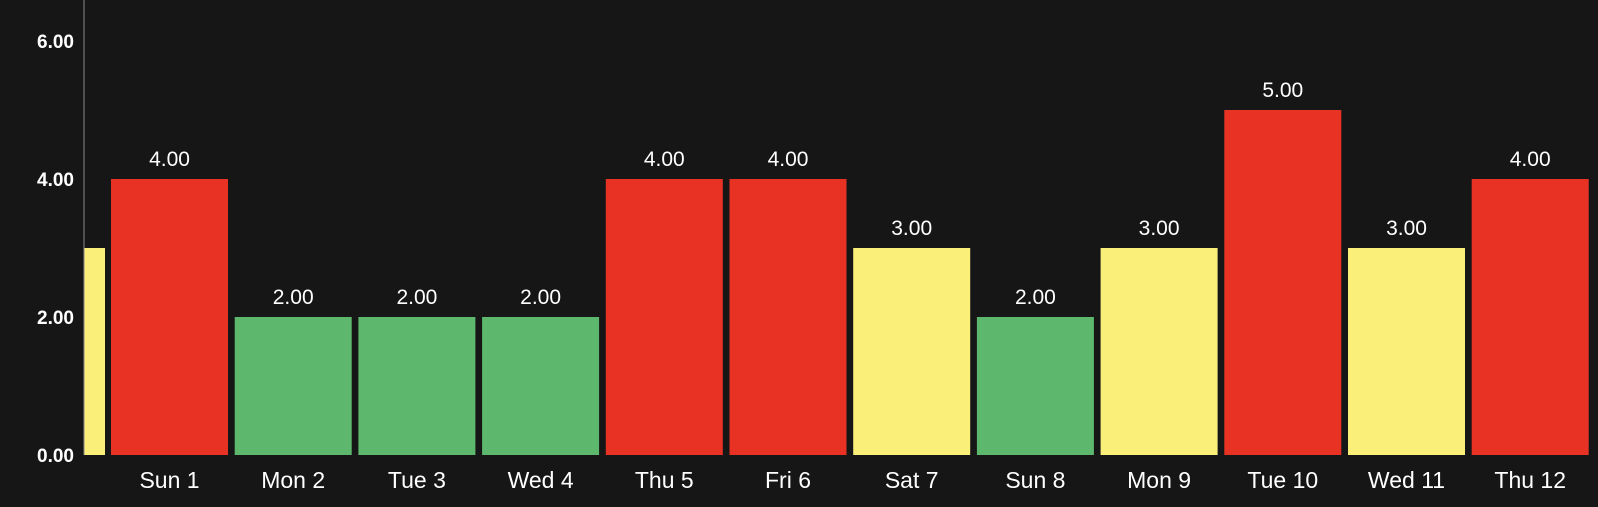  Describe the element at coordinates (417, 480) in the screenshot. I see `x-tick-label: Tue 3` at that location.